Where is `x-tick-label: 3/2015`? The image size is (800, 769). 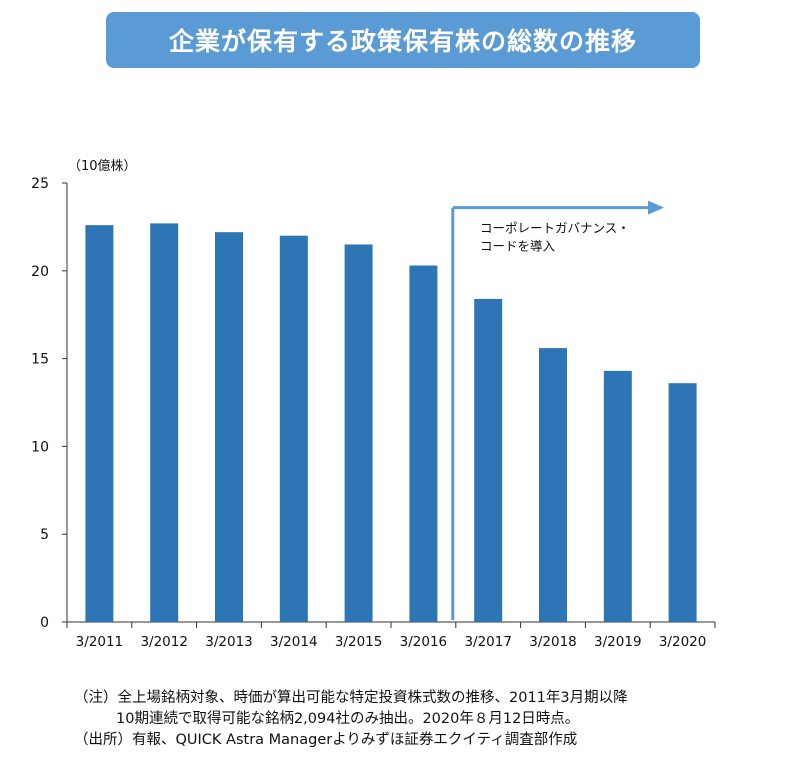 x-tick-label: 3/2015 is located at coordinates (359, 642).